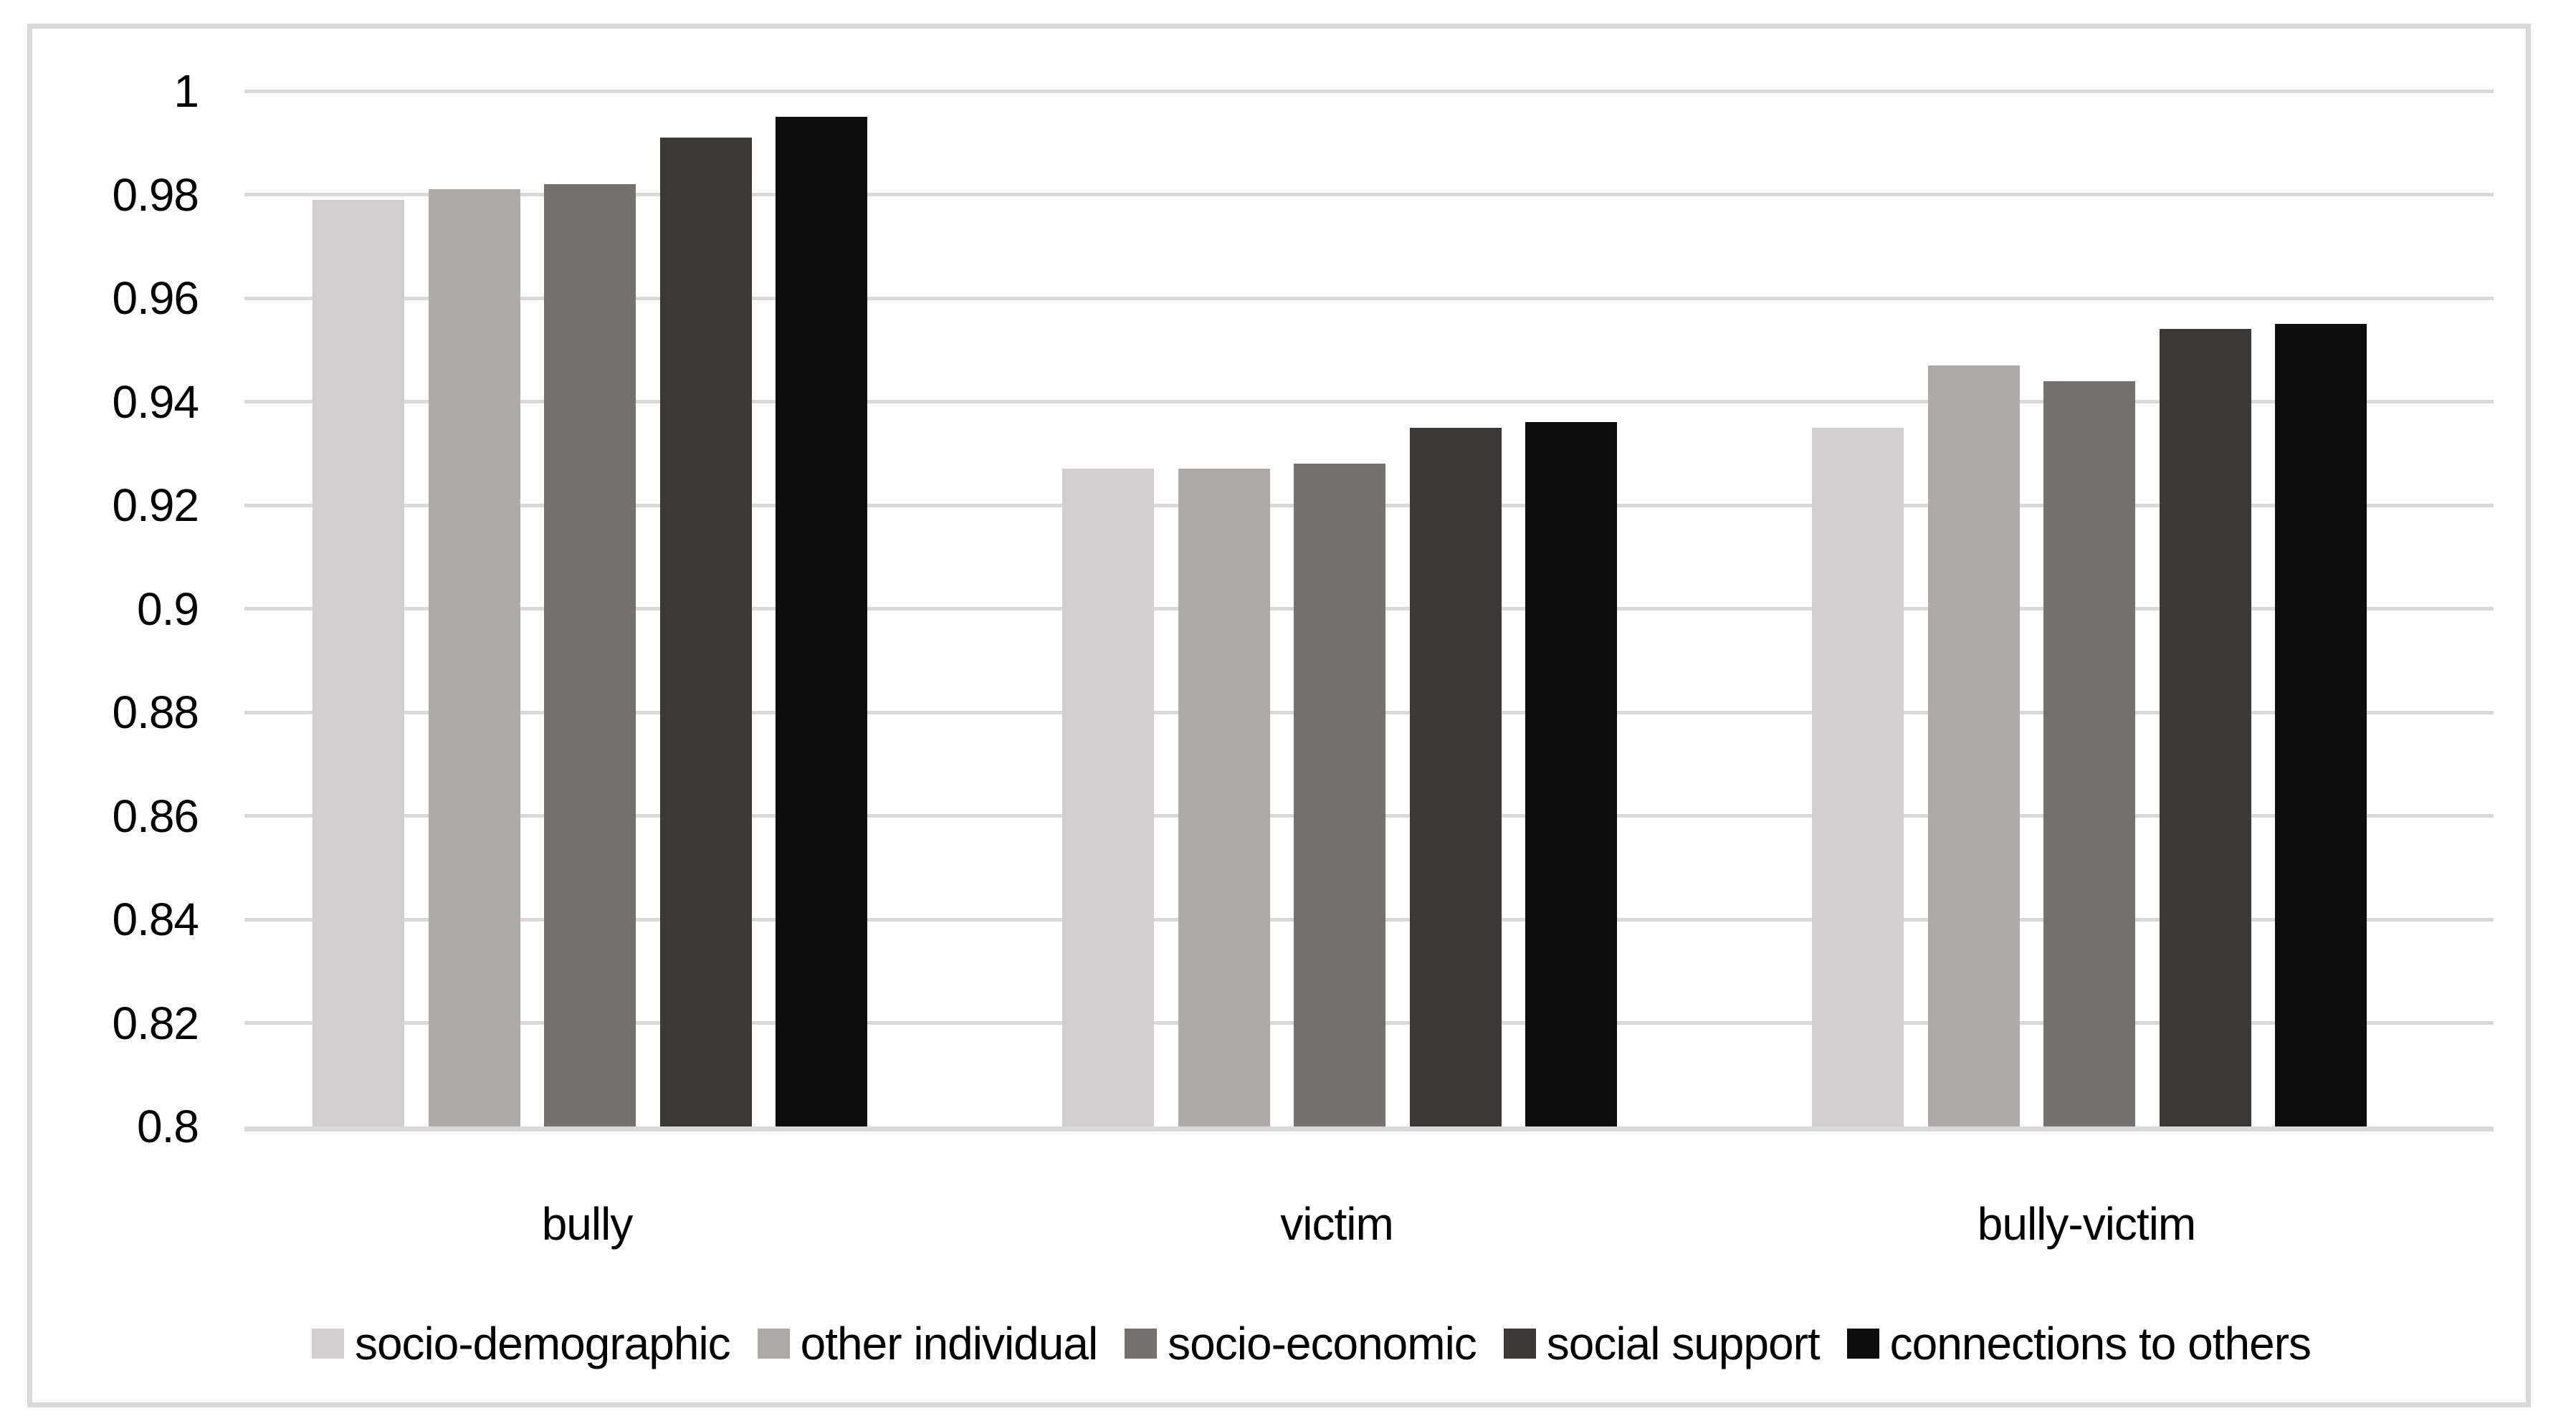 The image size is (2576, 1426). Describe the element at coordinates (2086, 1224) in the screenshot. I see `category-label: bully-victim` at that location.